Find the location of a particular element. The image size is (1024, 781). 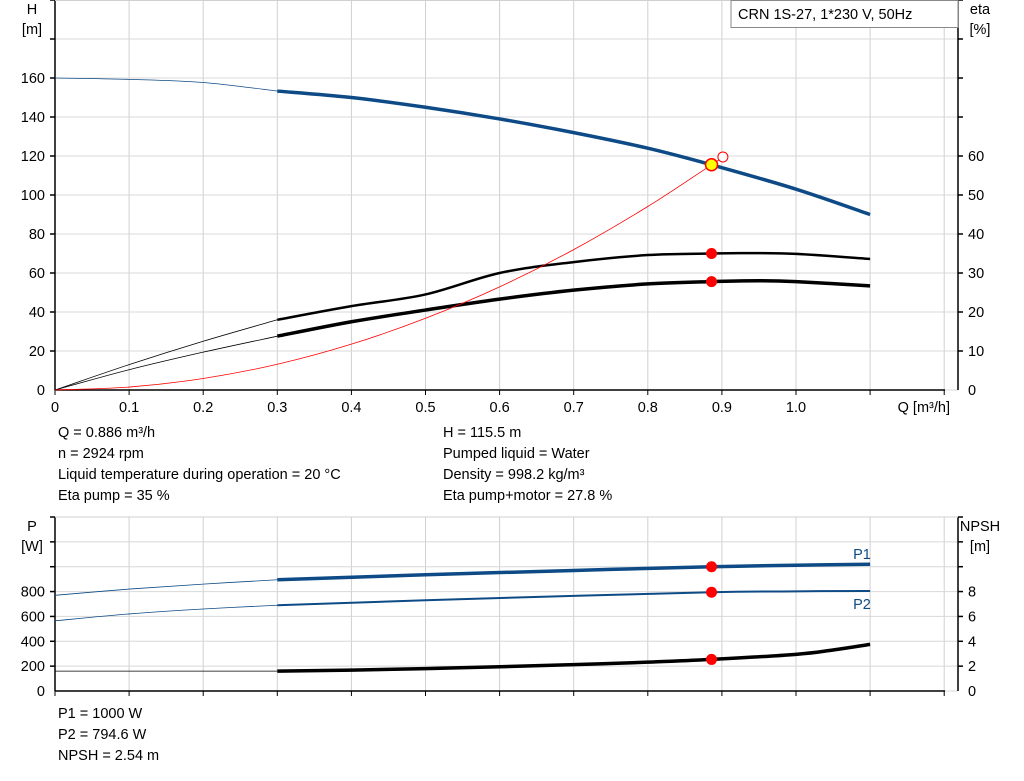

y-axis-label-right: eta is located at coordinates (980, 10).